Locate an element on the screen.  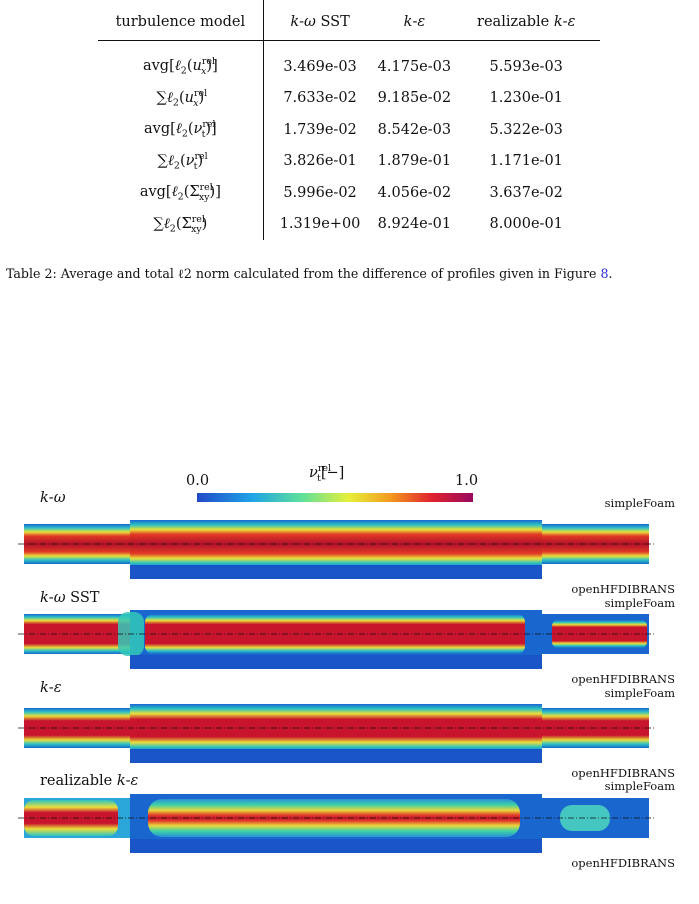
header-realizable-ke: realizable k-ε is located at coordinates (526, 22).